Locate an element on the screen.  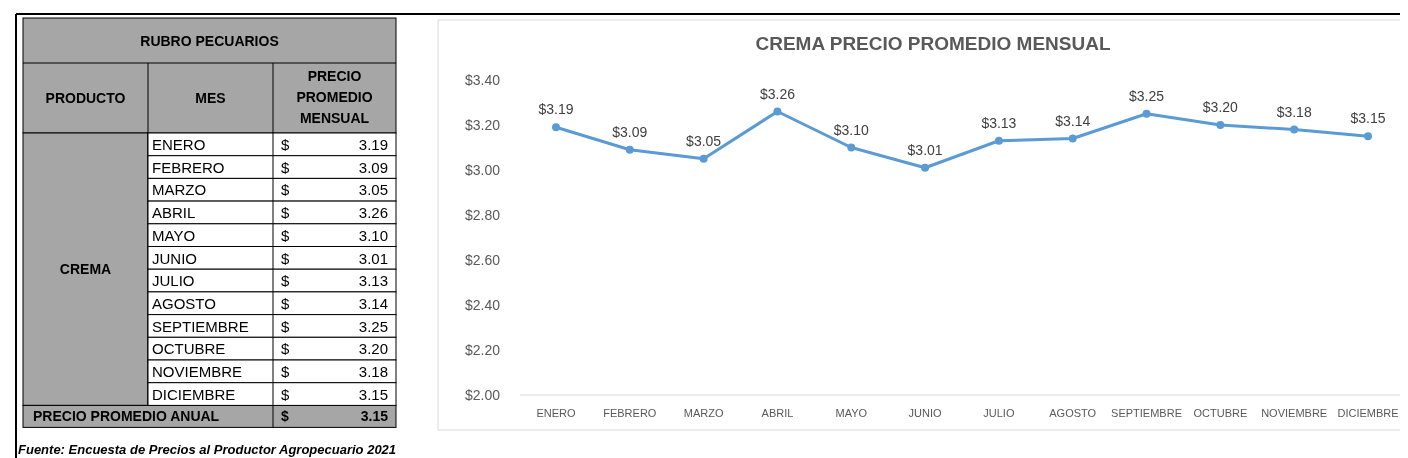
data-label: $3.25 is located at coordinates (1147, 95).